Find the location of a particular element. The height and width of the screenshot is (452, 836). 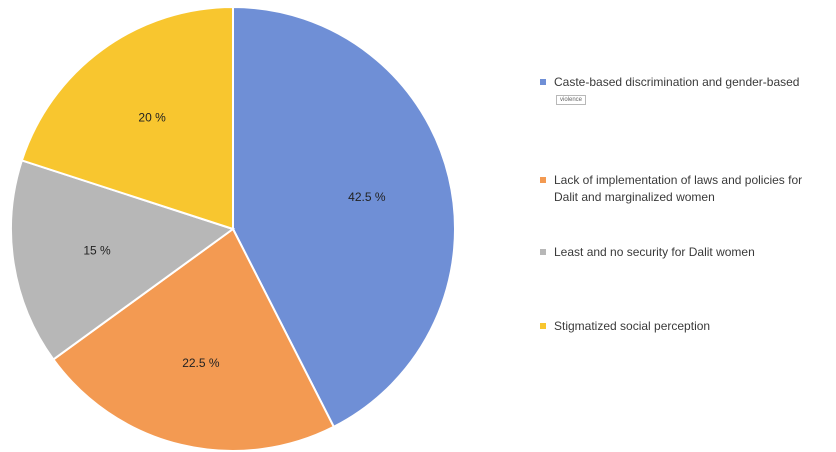

pie-slice-label-2: 15 % is located at coordinates (97, 251).